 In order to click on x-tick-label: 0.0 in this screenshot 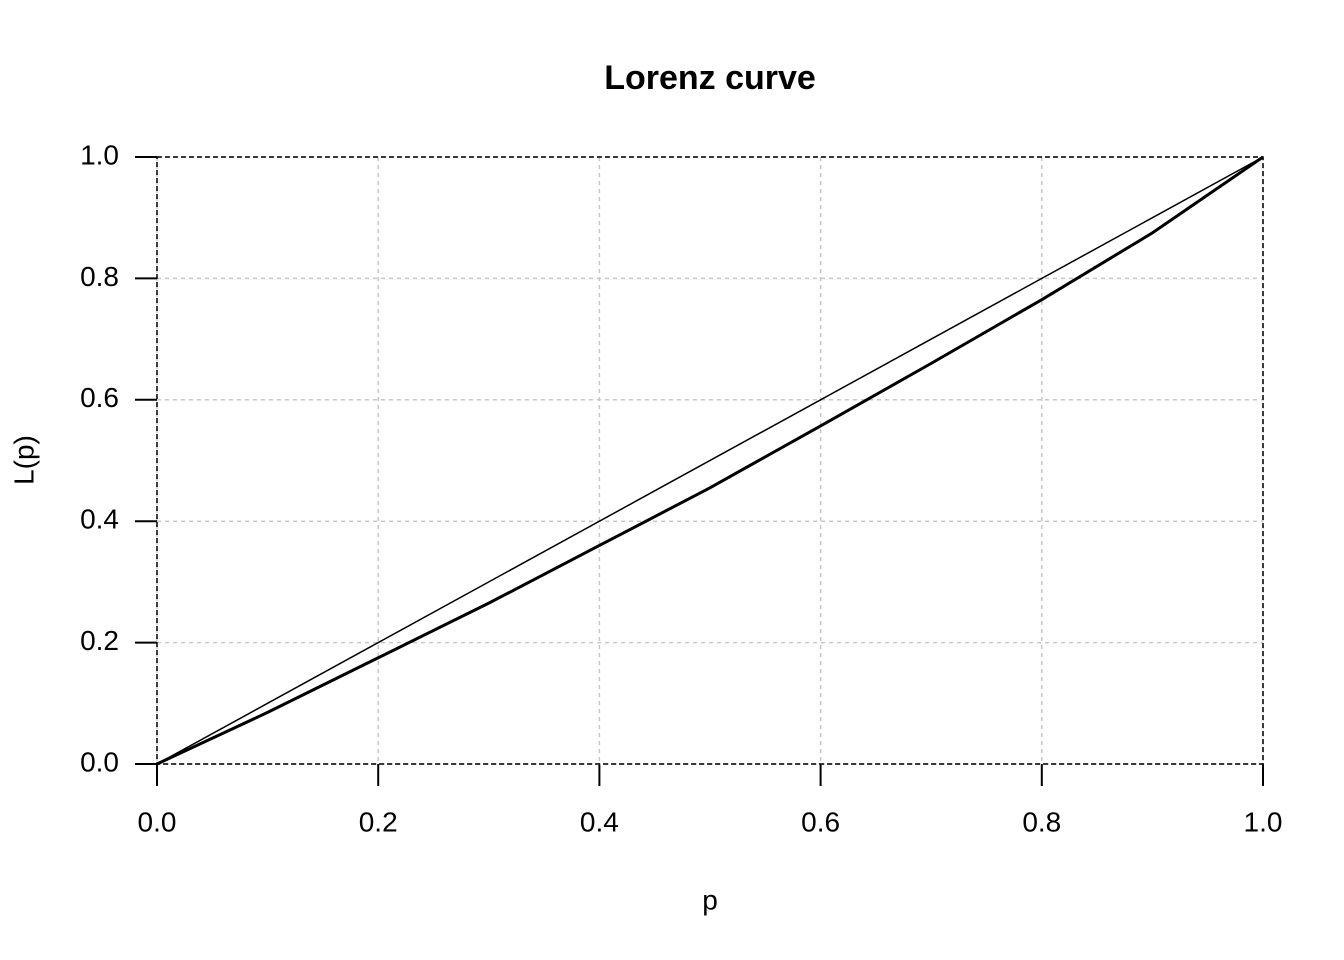, I will do `click(157, 821)`.